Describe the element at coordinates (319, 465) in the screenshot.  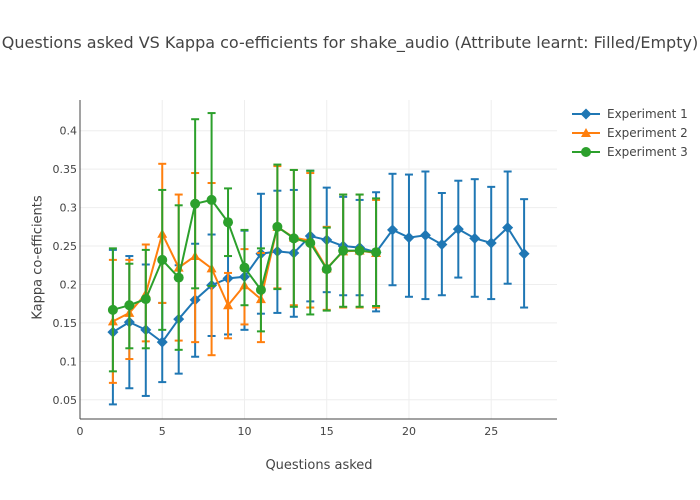
I see `x-axis-title: Questions asked` at that location.